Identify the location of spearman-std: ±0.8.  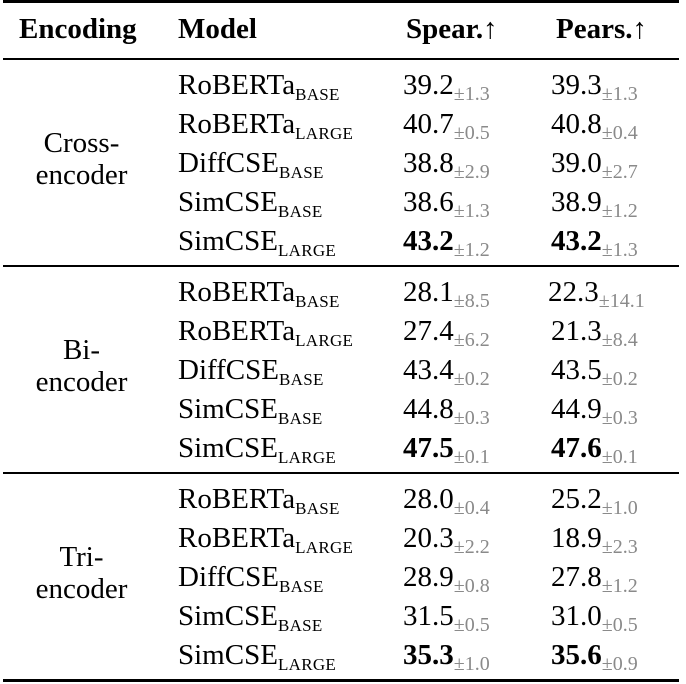
(471, 586).